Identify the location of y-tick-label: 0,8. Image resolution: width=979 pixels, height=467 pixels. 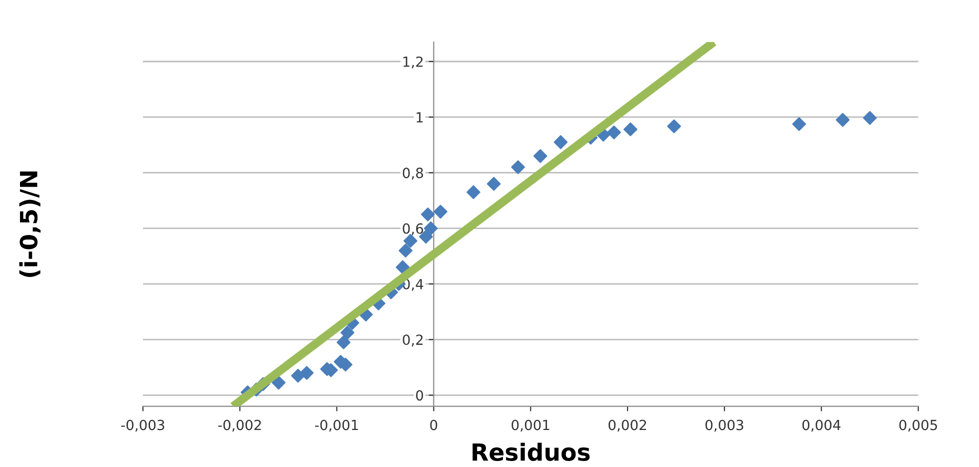
(413, 174).